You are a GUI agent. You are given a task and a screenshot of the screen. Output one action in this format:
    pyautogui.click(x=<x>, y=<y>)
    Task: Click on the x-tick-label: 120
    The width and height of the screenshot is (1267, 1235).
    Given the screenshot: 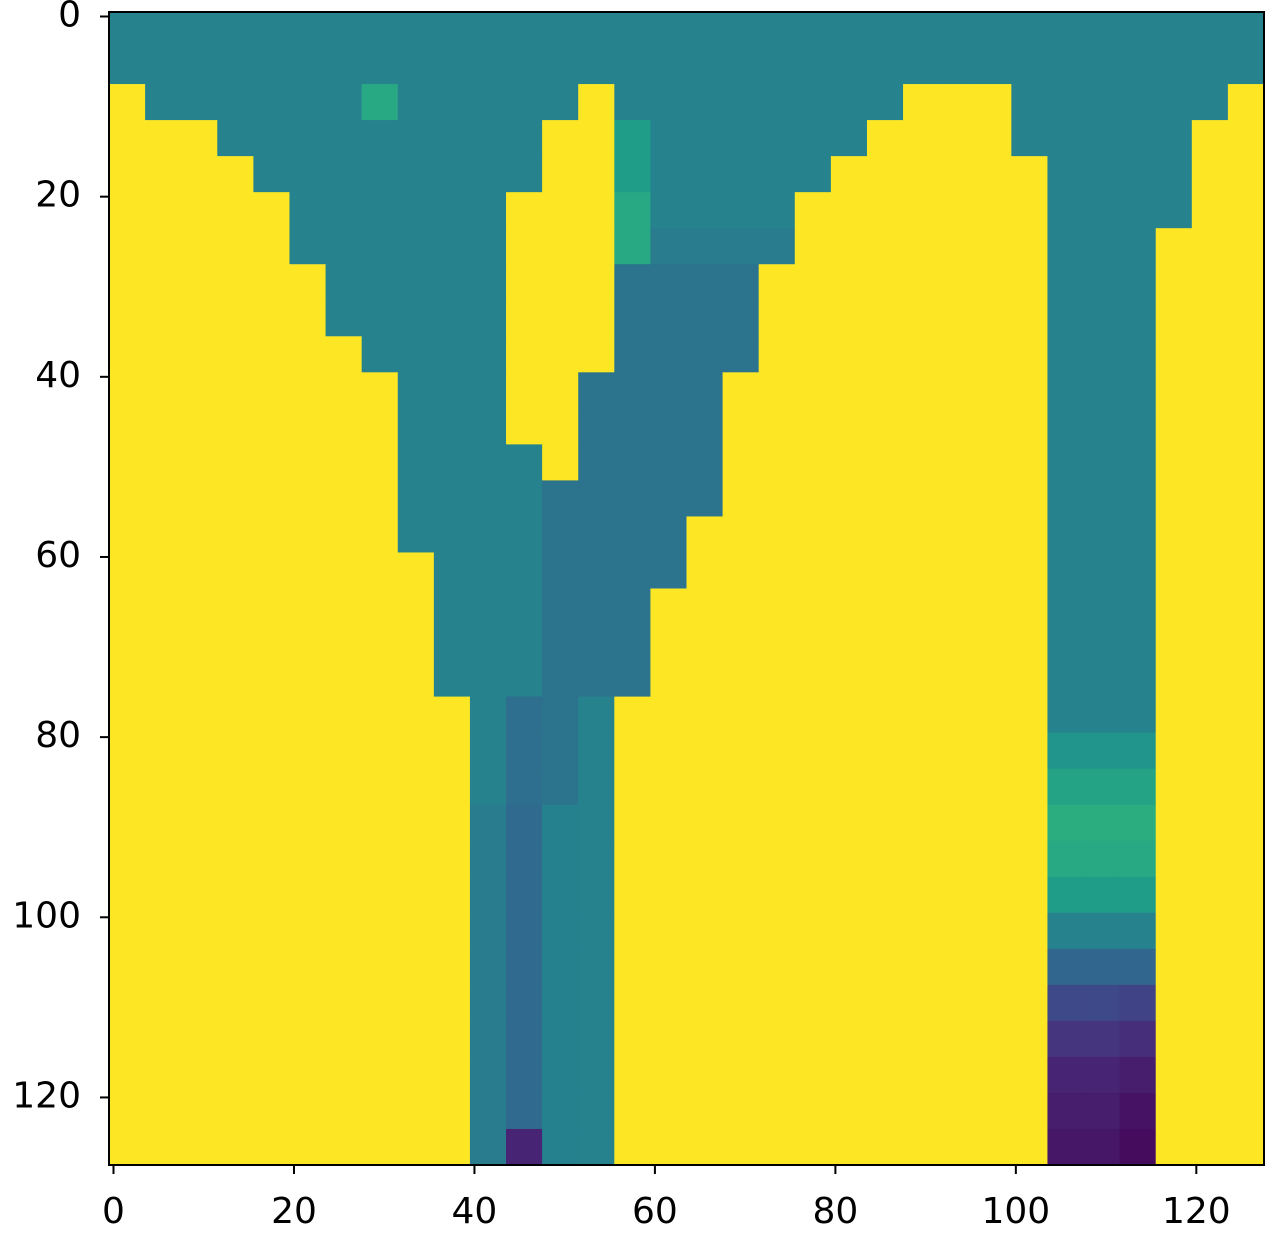 What is the action you would take?
    pyautogui.click(x=1196, y=1211)
    